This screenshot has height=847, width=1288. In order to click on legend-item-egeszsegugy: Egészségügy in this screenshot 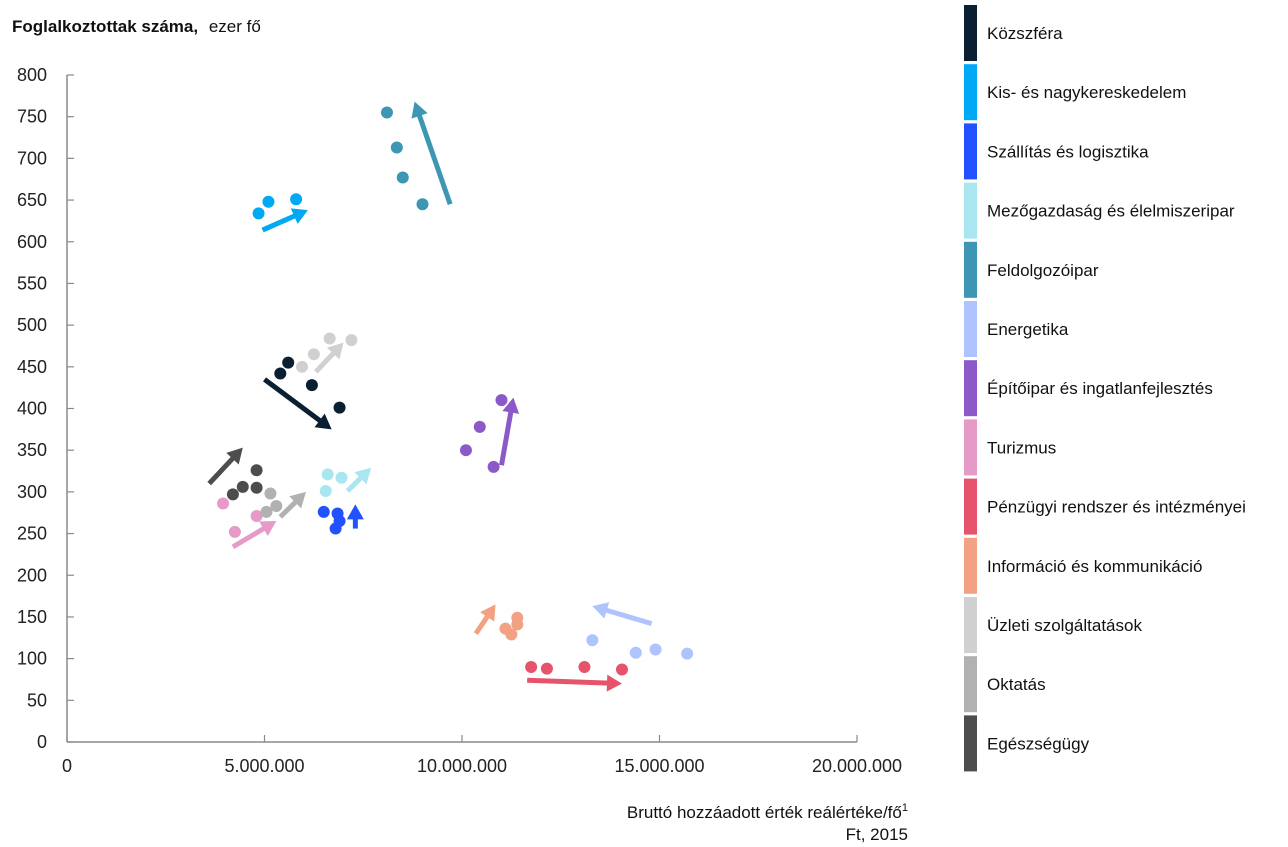, I will do `click(1027, 743)`.